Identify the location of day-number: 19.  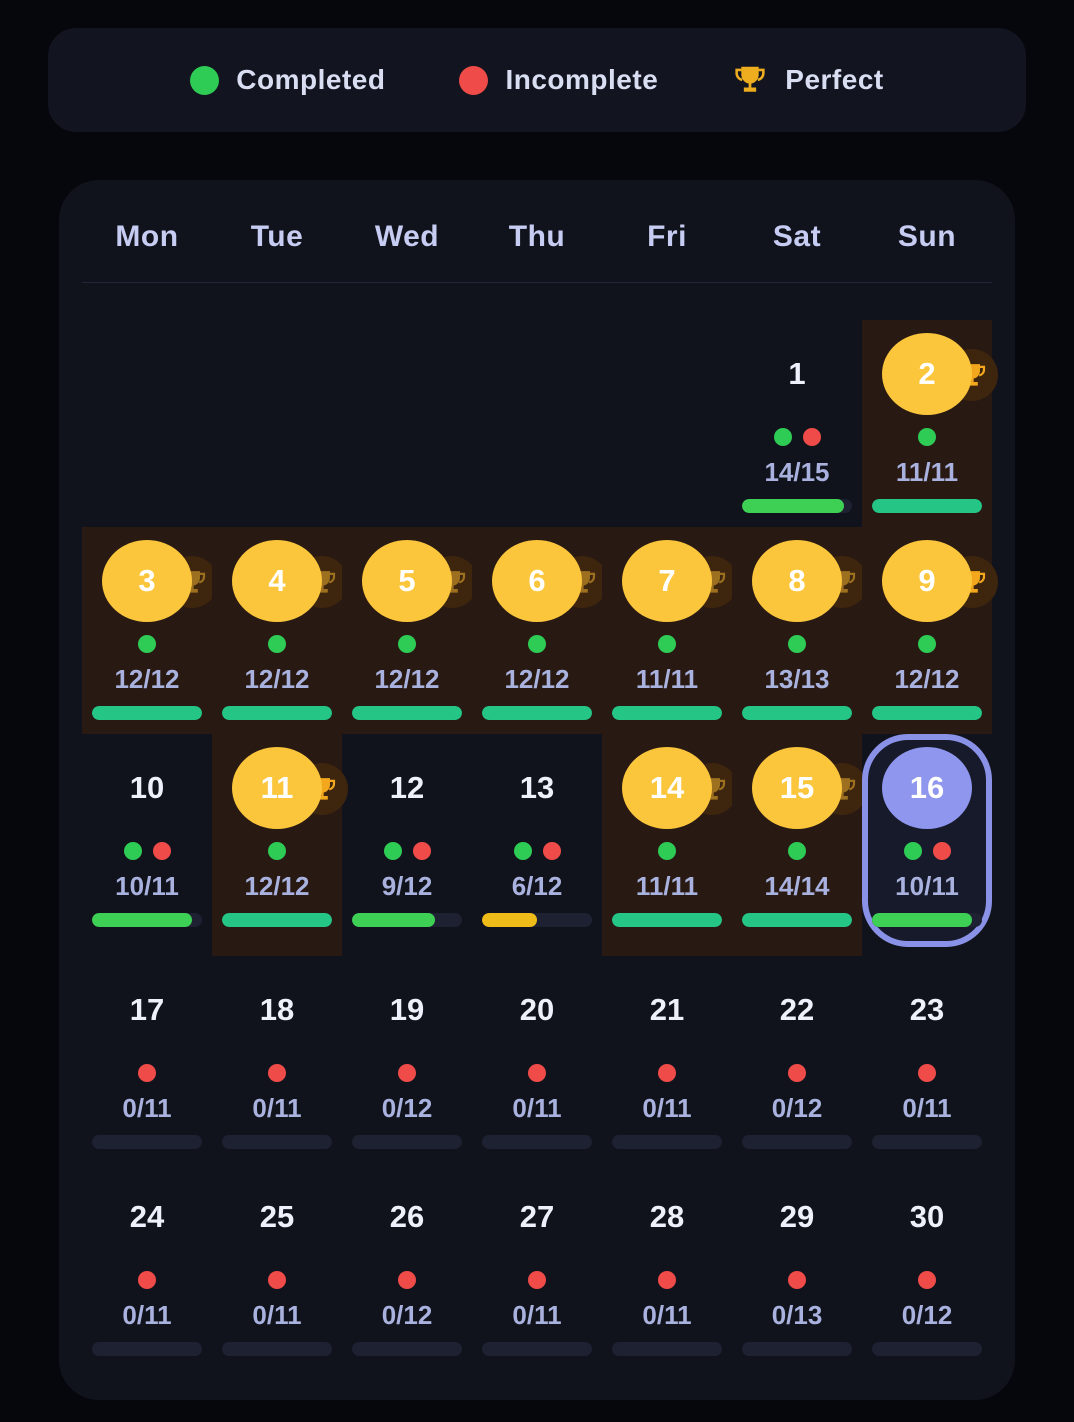
(407, 1009).